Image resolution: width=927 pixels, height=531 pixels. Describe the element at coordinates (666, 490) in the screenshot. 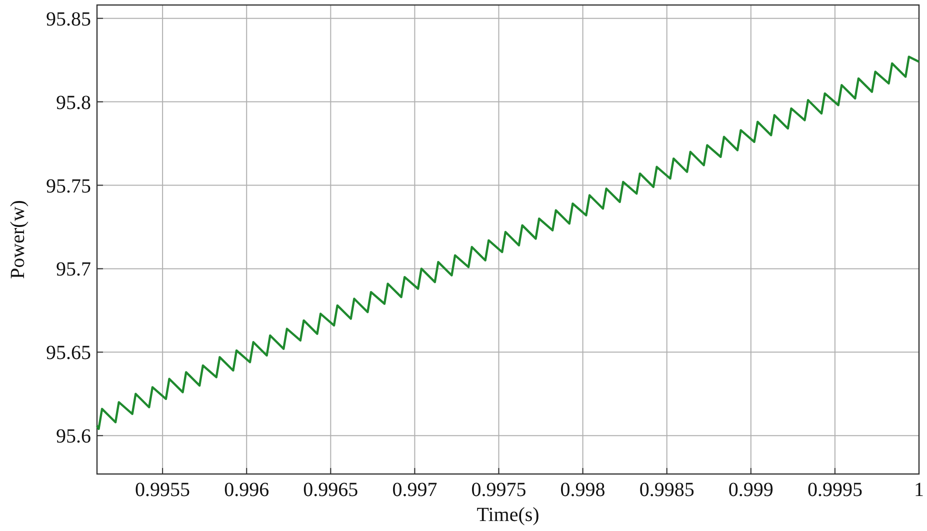

I see `x-tick-label: 0.9985` at that location.